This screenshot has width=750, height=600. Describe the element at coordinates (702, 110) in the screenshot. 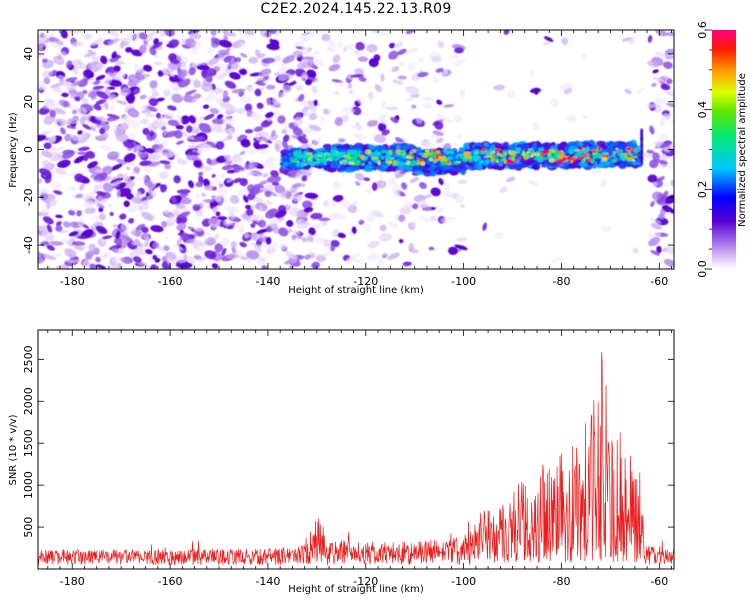

I see `colorbar-tick-label: 0.4` at that location.